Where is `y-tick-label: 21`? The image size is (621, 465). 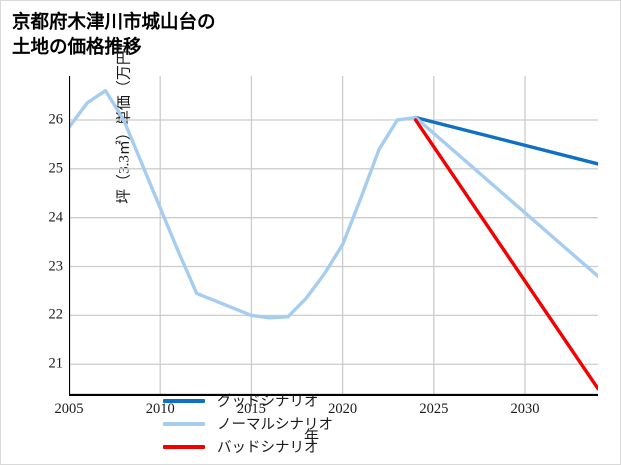
y-tick-label: 21 is located at coordinates (56, 363).